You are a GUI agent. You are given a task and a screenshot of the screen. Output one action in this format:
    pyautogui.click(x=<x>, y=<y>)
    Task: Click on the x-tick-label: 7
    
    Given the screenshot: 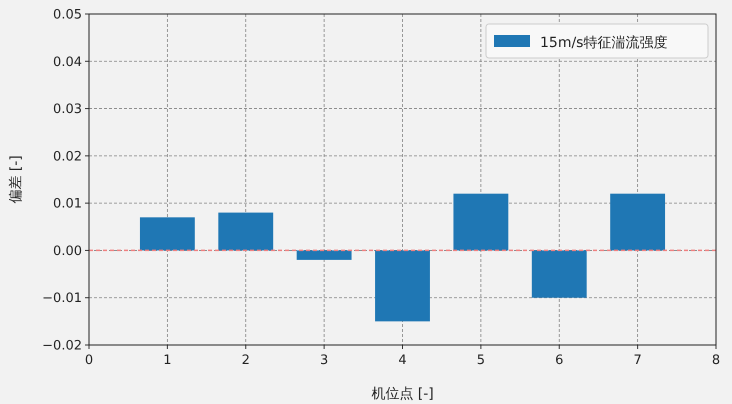 What is the action you would take?
    pyautogui.click(x=637, y=360)
    